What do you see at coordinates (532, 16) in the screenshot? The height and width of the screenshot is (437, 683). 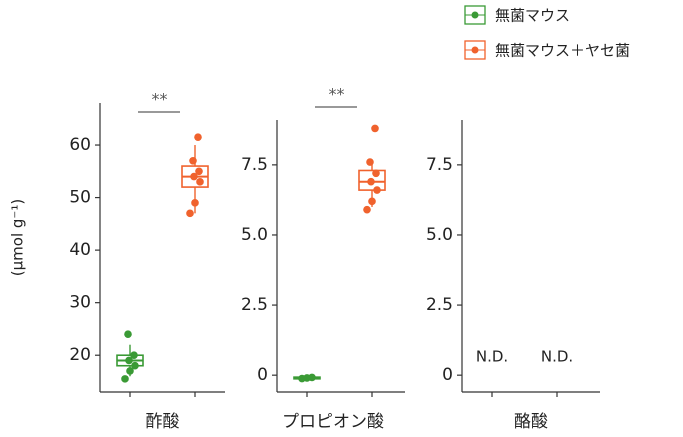 I see `legend-label: 無菌マウス` at bounding box center [532, 16].